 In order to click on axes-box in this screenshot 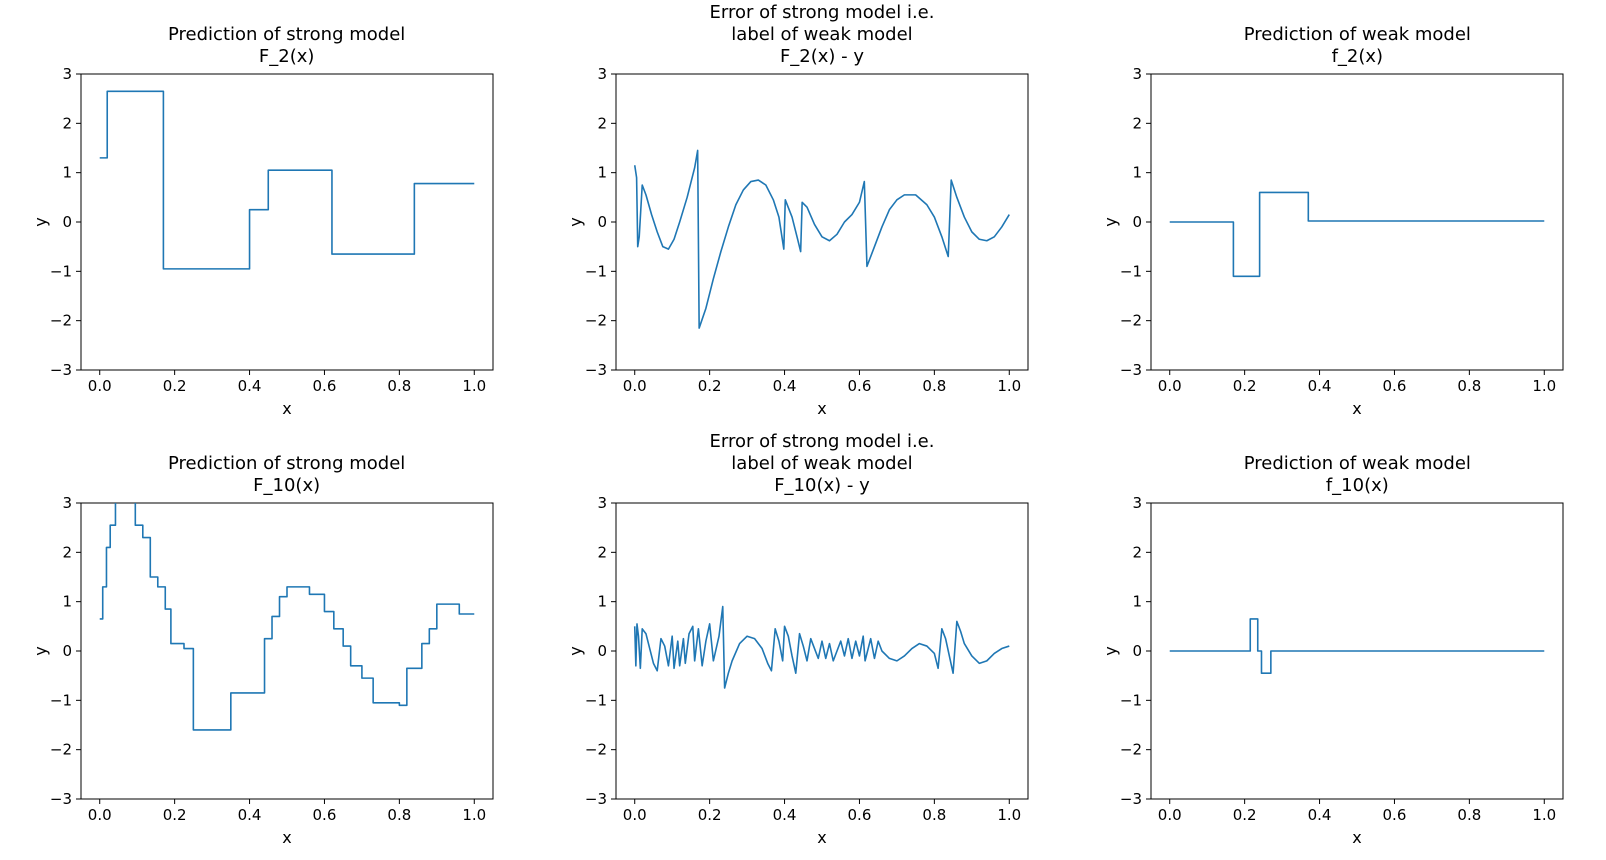, I will do `click(287, 651)`.